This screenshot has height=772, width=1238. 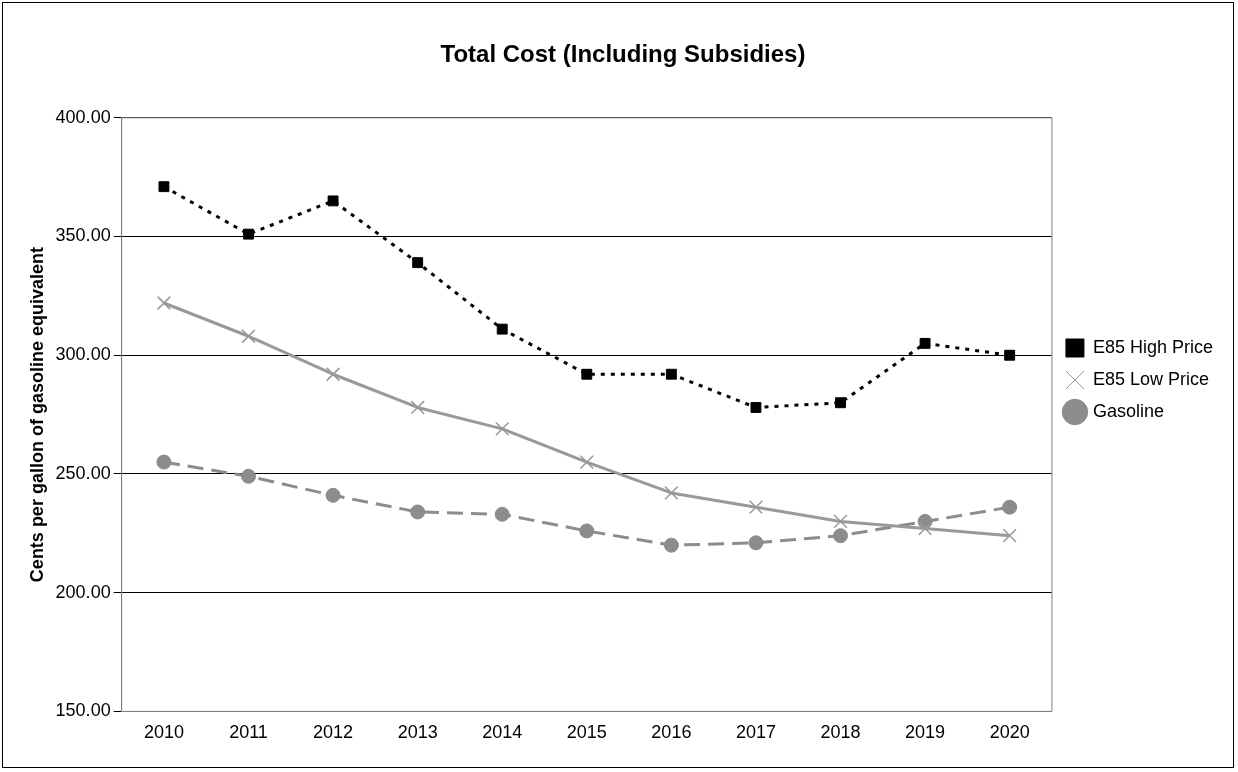 What do you see at coordinates (417, 732) in the screenshot?
I see `x-tick-label: 2013` at bounding box center [417, 732].